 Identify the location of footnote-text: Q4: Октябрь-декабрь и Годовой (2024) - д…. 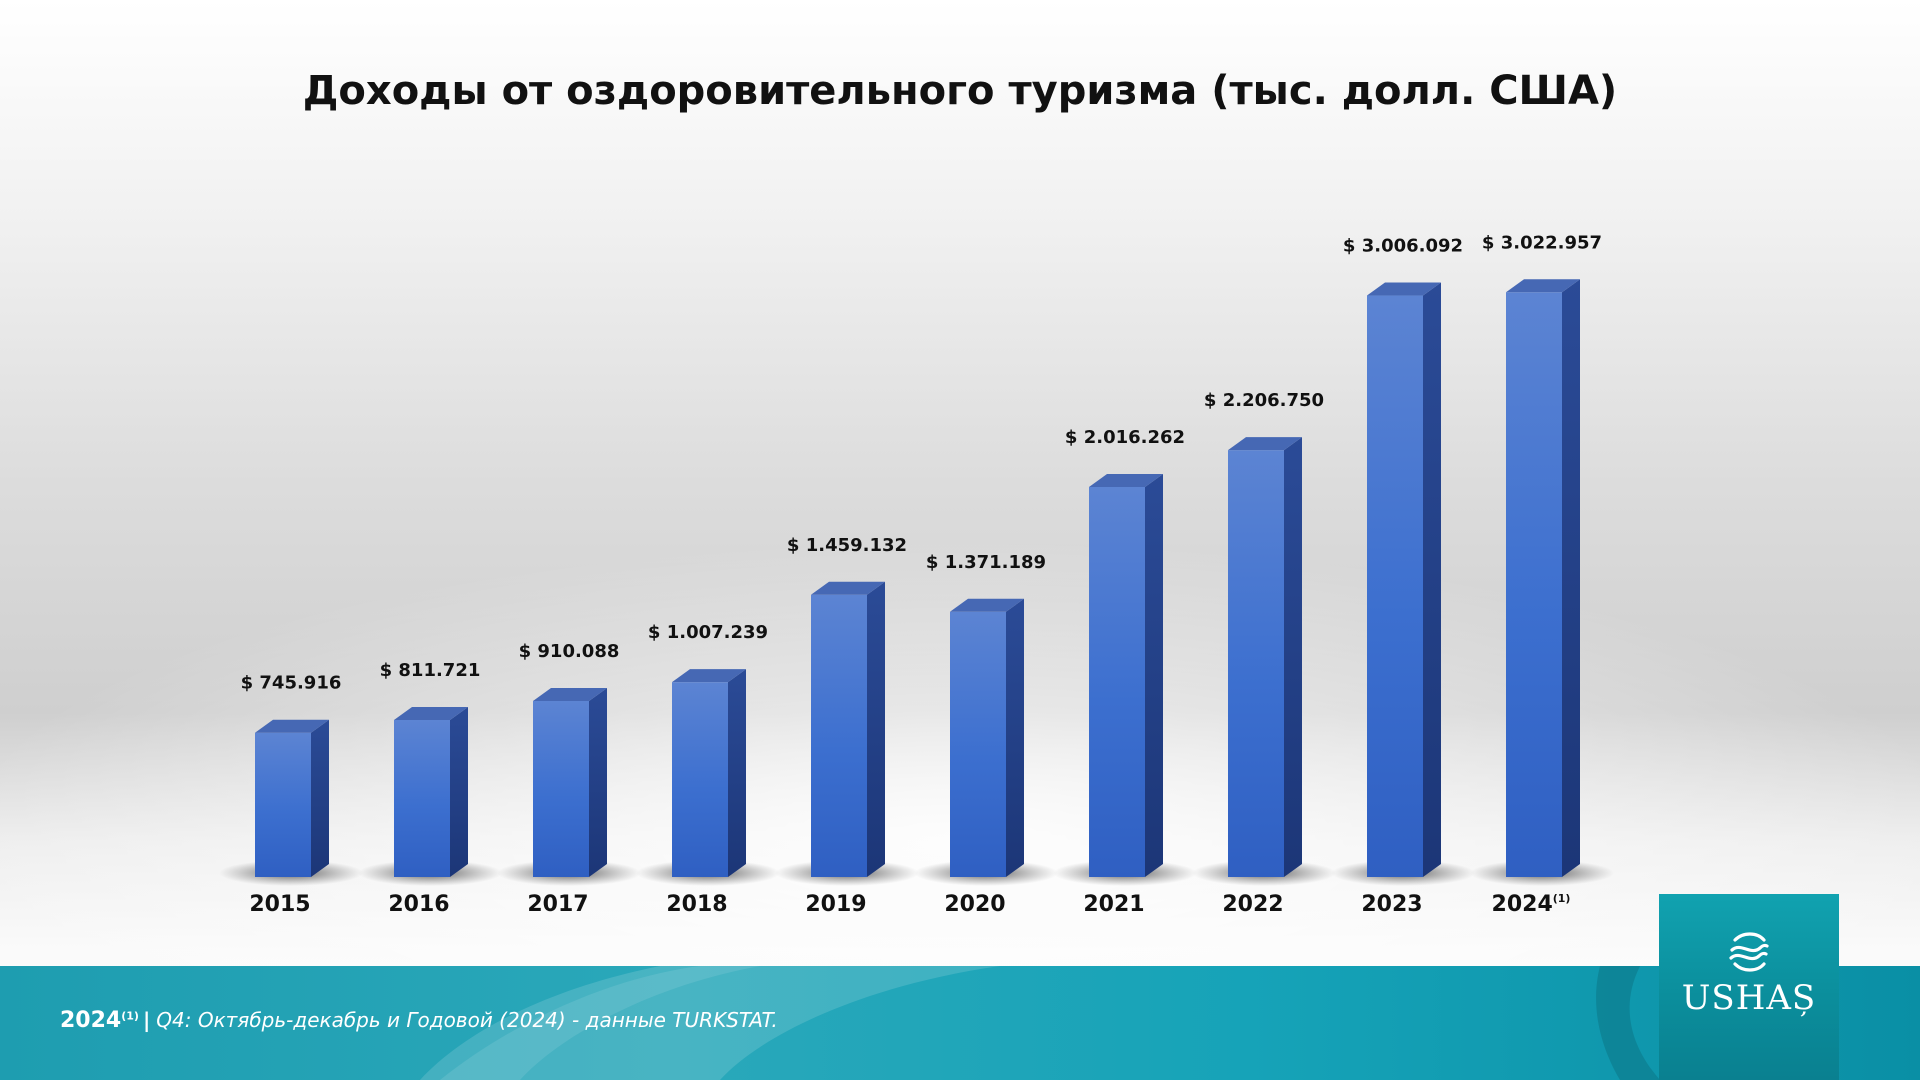
(467, 1020).